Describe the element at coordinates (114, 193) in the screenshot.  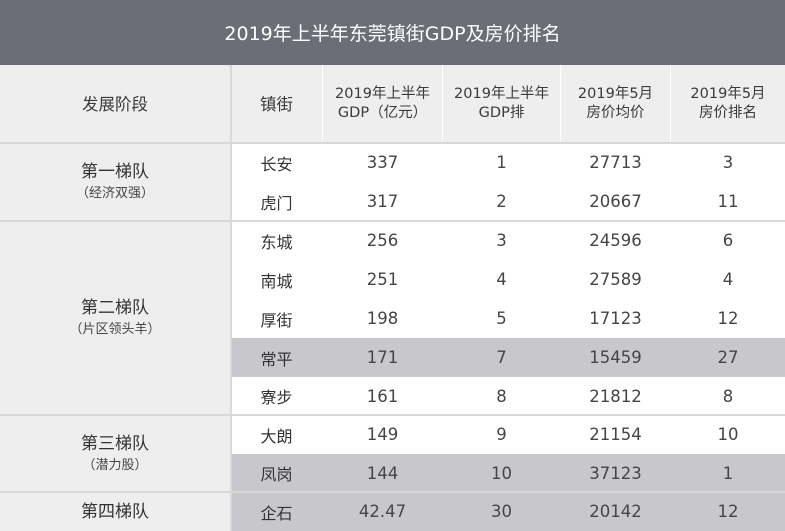
I see `stage-tier-1-note: （经济双强）` at that location.